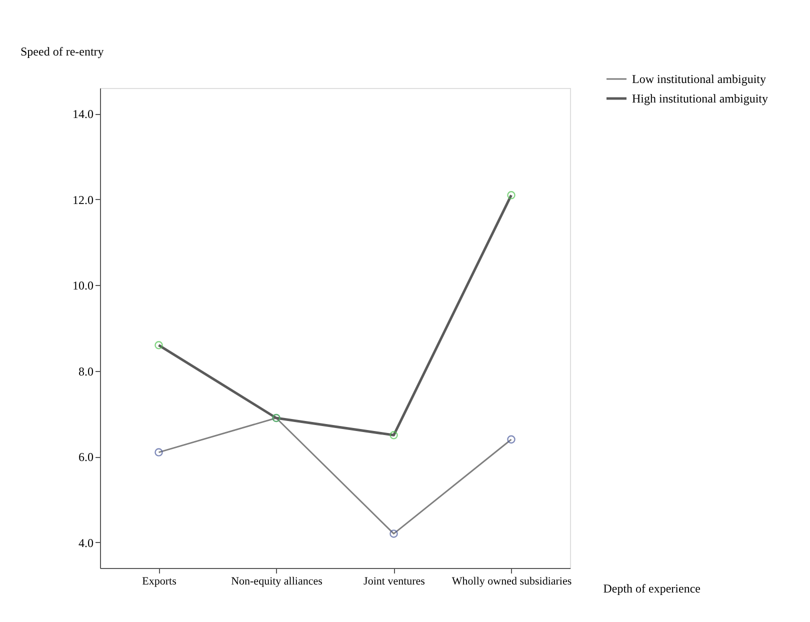 This screenshot has width=810, height=622. Describe the element at coordinates (394, 582) in the screenshot. I see `x-tick-label: Joint ventures` at that location.